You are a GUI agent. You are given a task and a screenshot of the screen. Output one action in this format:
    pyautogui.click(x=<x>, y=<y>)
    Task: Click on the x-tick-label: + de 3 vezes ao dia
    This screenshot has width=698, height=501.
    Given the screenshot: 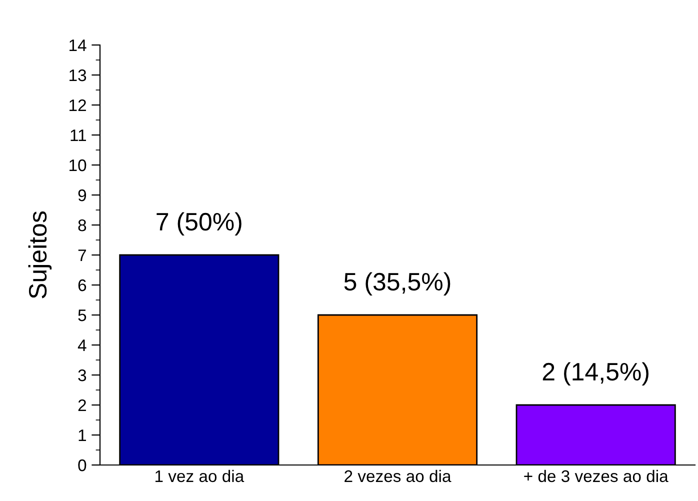 What is the action you would take?
    pyautogui.click(x=596, y=476)
    